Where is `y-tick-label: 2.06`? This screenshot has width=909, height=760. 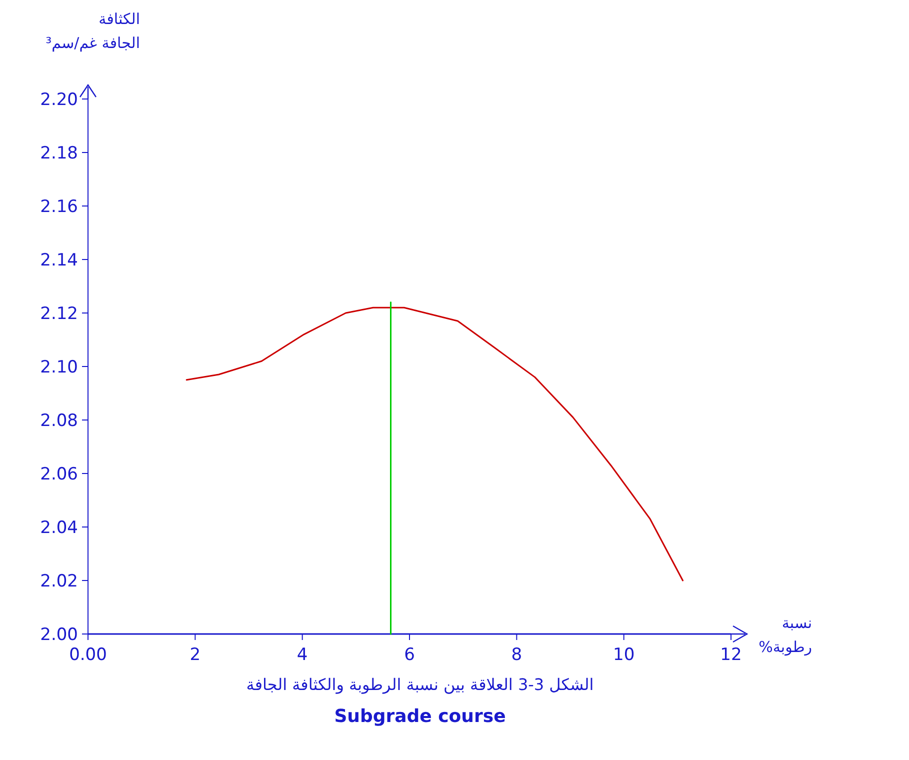
y-tick-label: 2.06 is located at coordinates (59, 474).